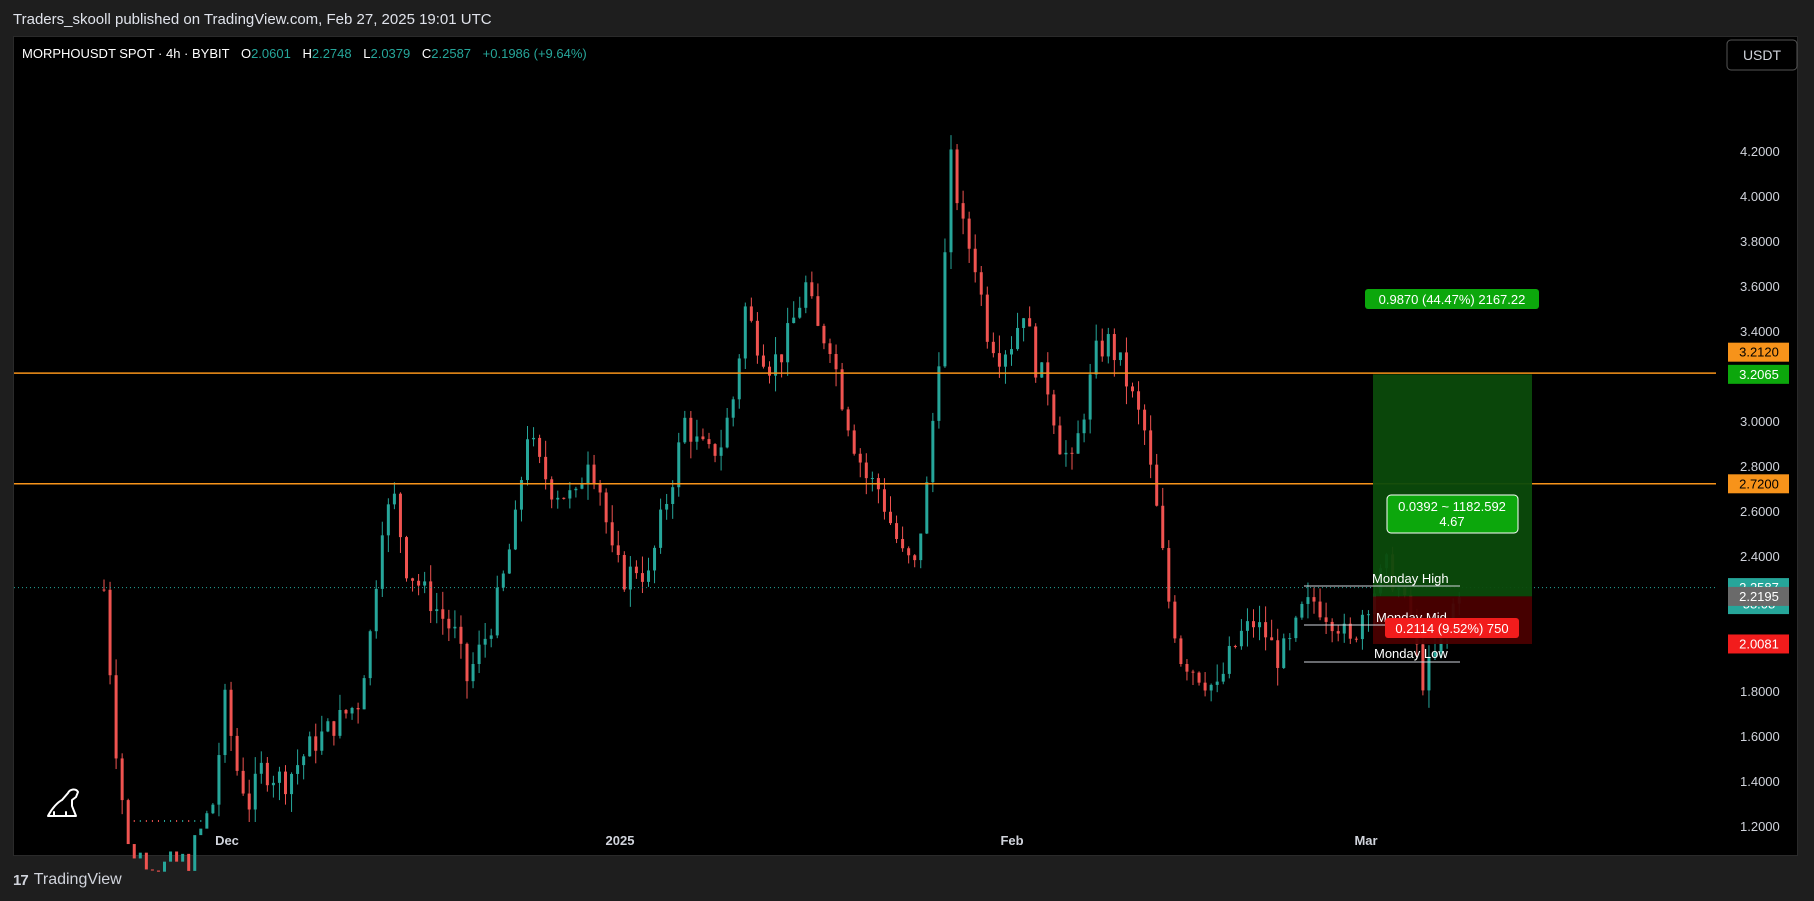  What do you see at coordinates (1758, 484) in the screenshot?
I see `price-tag-lower-orange: 2.7200` at bounding box center [1758, 484].